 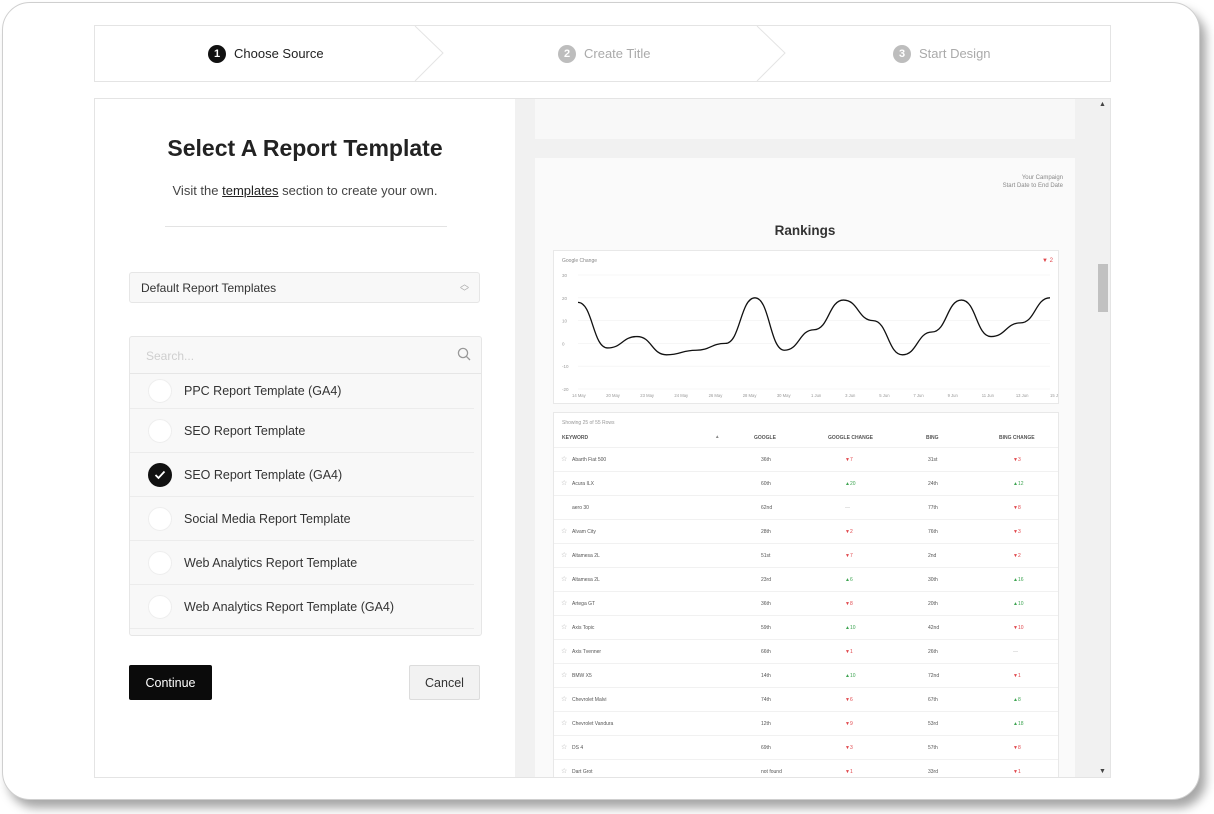 I want to click on list-item-web-analytics-ga4: Web Analytics Report Template (GA4), so click(x=302, y=607).